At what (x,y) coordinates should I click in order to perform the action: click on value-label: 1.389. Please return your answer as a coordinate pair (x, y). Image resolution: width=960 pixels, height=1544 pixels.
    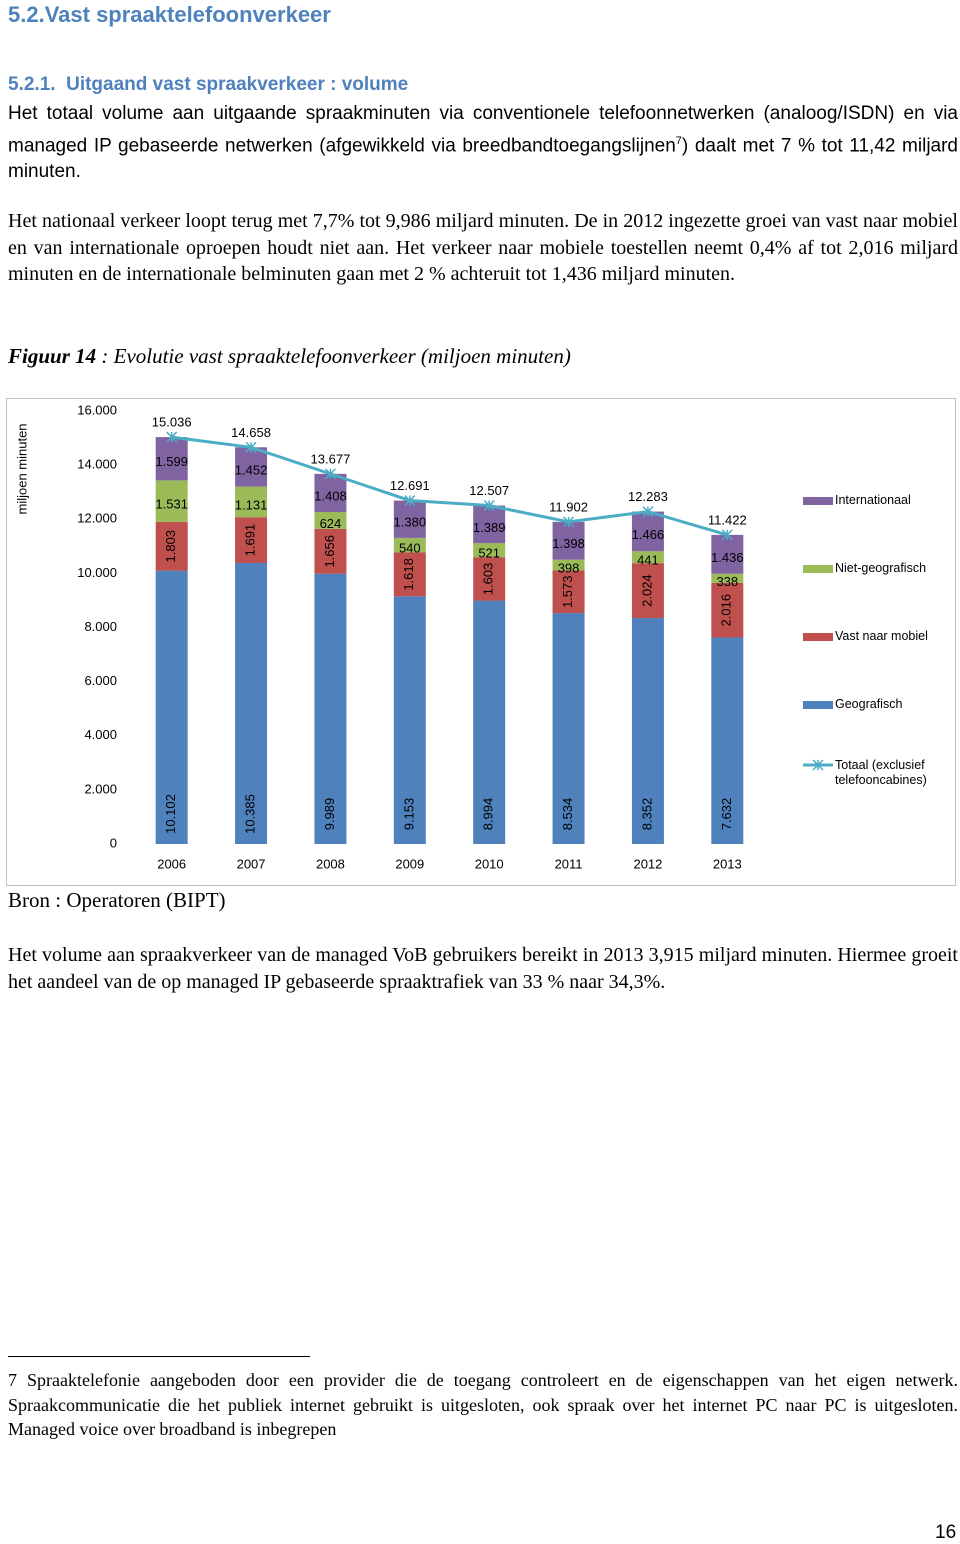
    Looking at the image, I should click on (489, 527).